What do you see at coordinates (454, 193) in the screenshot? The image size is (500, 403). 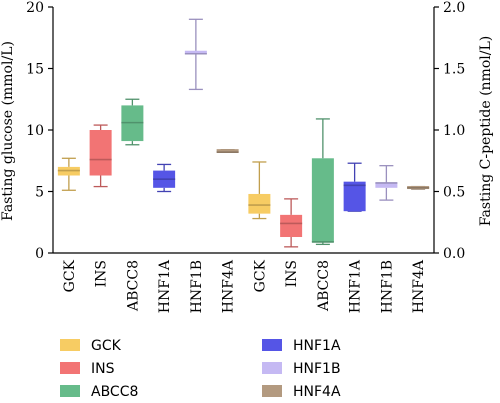 I see `right-tick-label: 0.5` at bounding box center [454, 193].